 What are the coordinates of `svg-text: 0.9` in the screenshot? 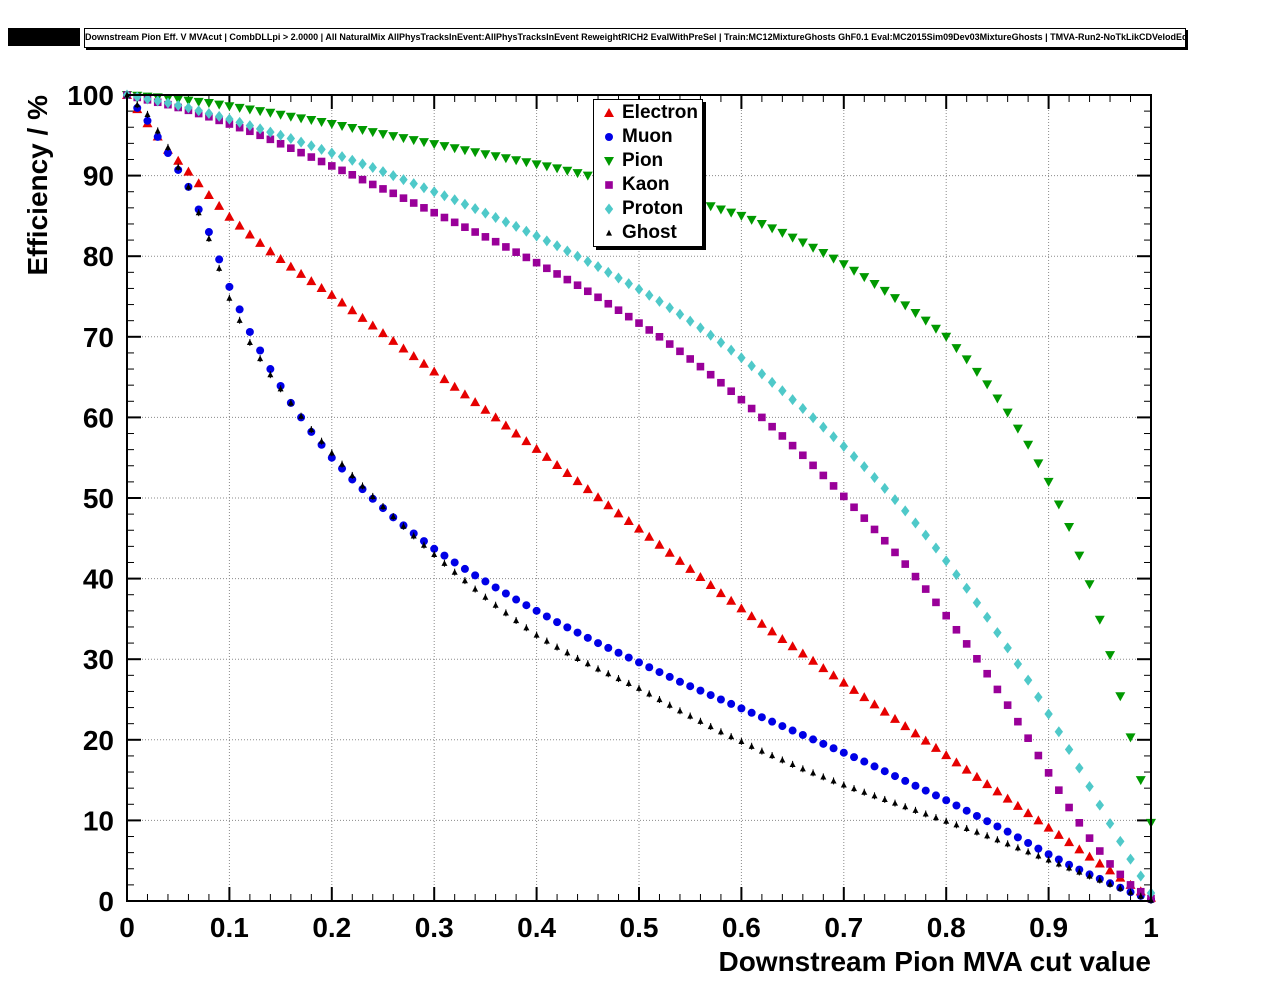 It's located at (1048, 927).